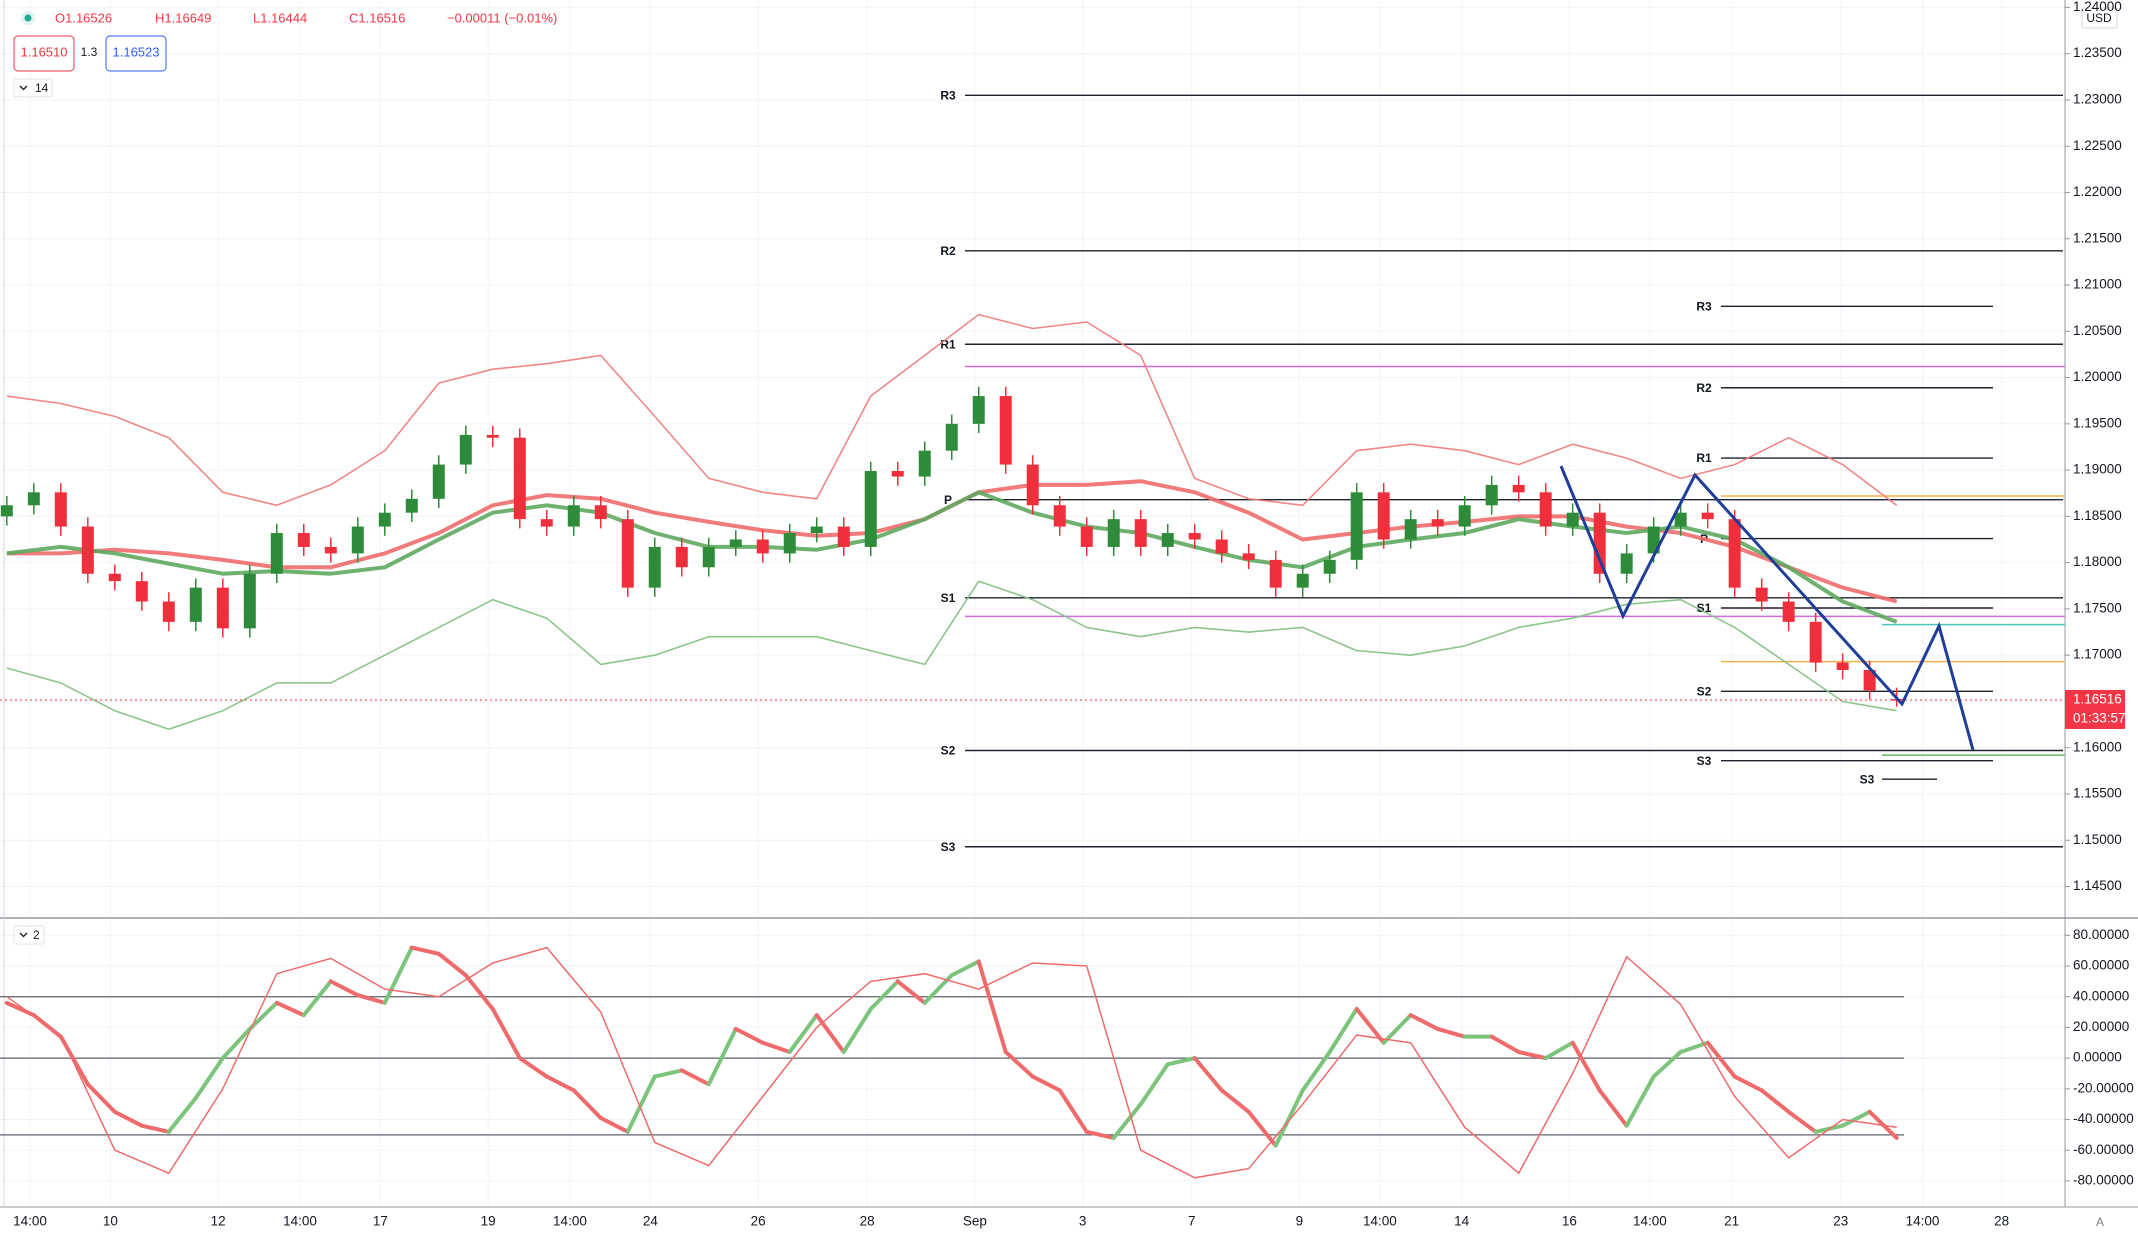  What do you see at coordinates (377, 17) in the screenshot?
I see `ohlc-item: C1.16516` at bounding box center [377, 17].